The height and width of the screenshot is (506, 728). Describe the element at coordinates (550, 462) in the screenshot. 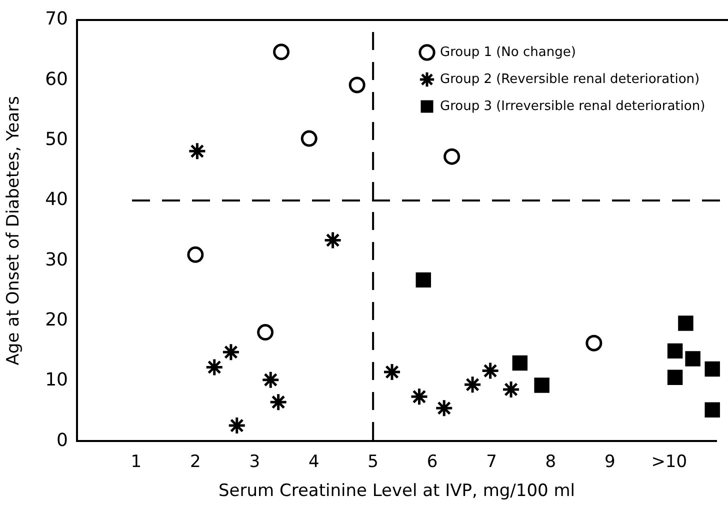

I see `x-tick-label: 8` at that location.